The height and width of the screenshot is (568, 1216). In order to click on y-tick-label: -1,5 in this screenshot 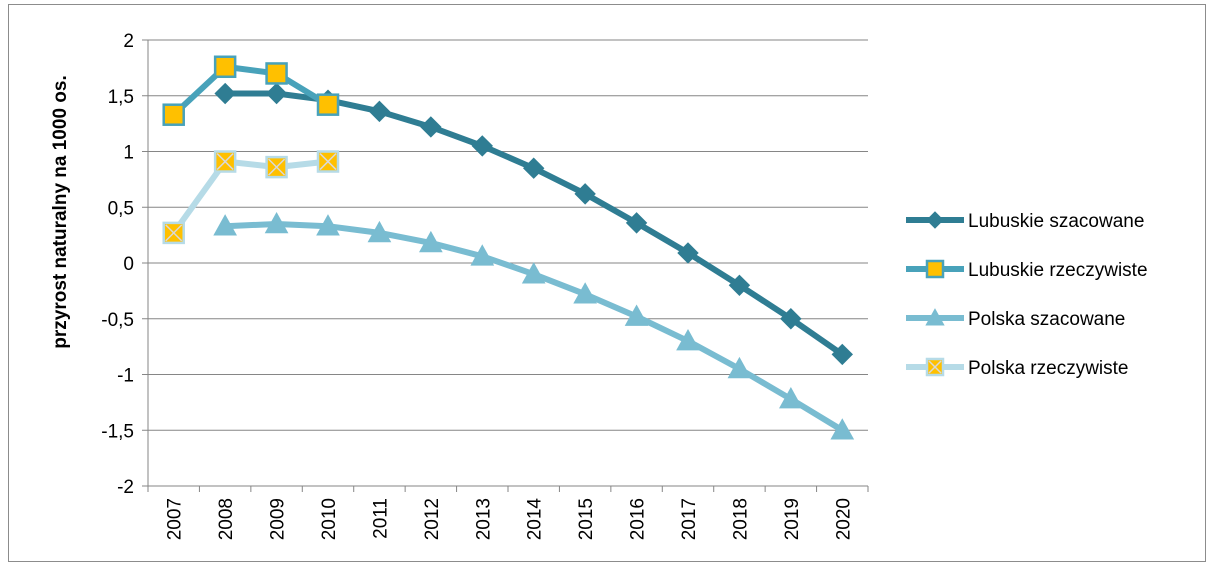, I will do `click(117, 431)`.